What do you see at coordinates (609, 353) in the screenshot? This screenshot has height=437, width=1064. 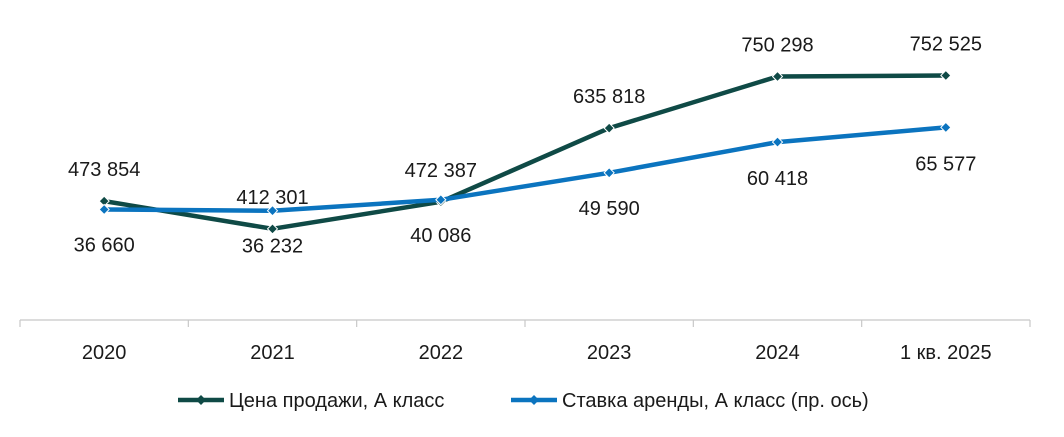 I see `x-tick-label: 2023` at bounding box center [609, 353].